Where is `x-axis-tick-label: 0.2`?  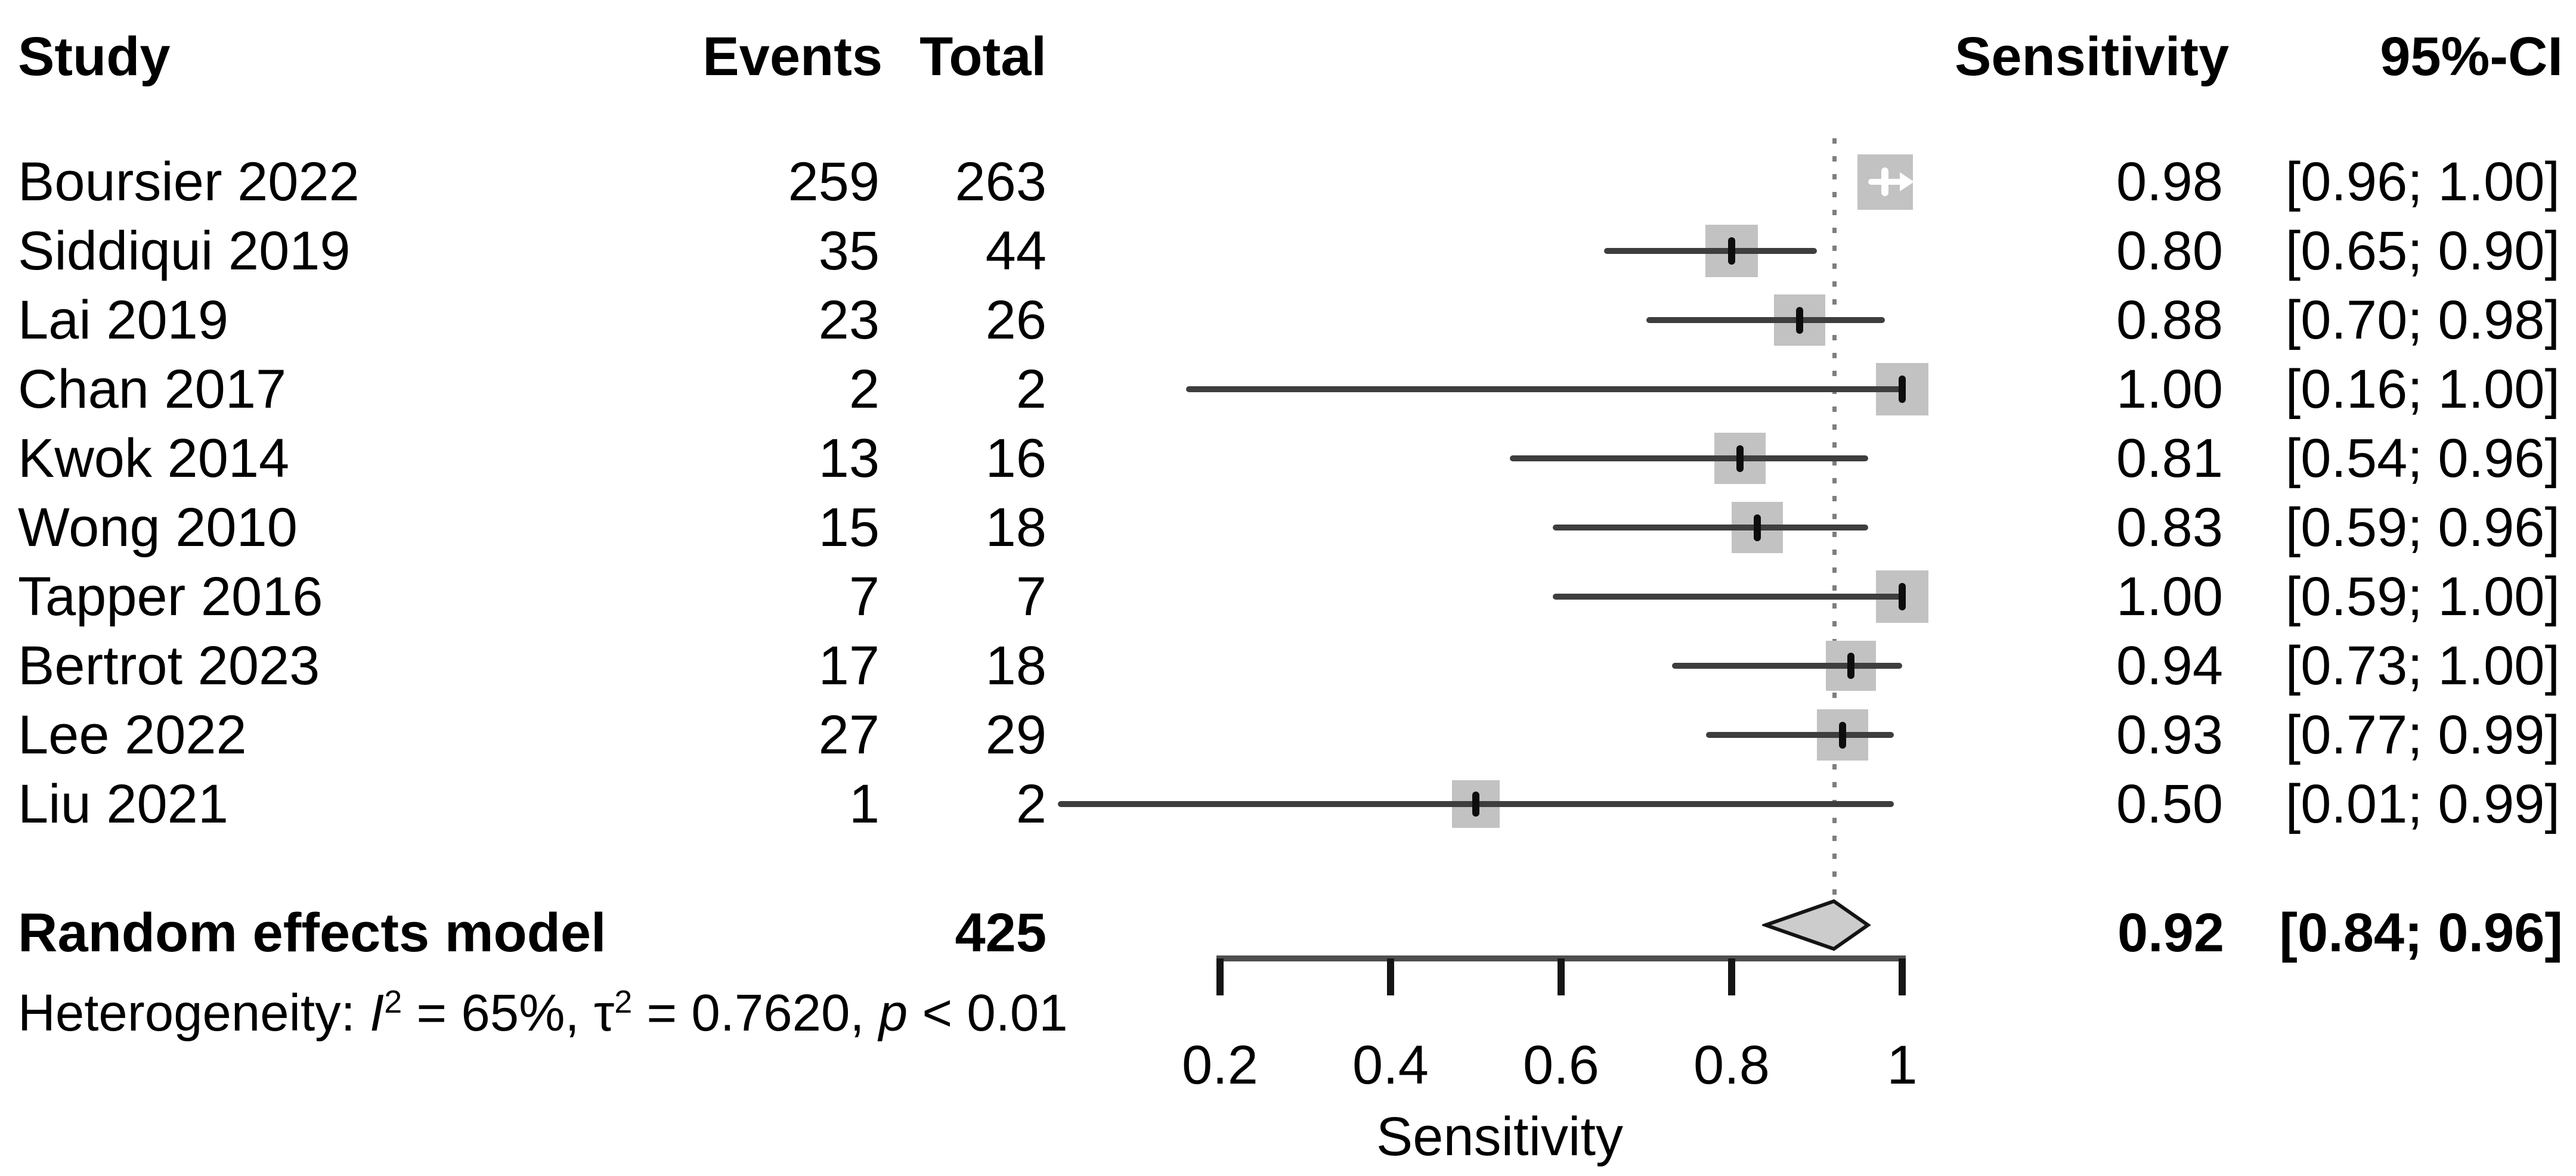 x-axis-tick-label: 0.2 is located at coordinates (1220, 1065).